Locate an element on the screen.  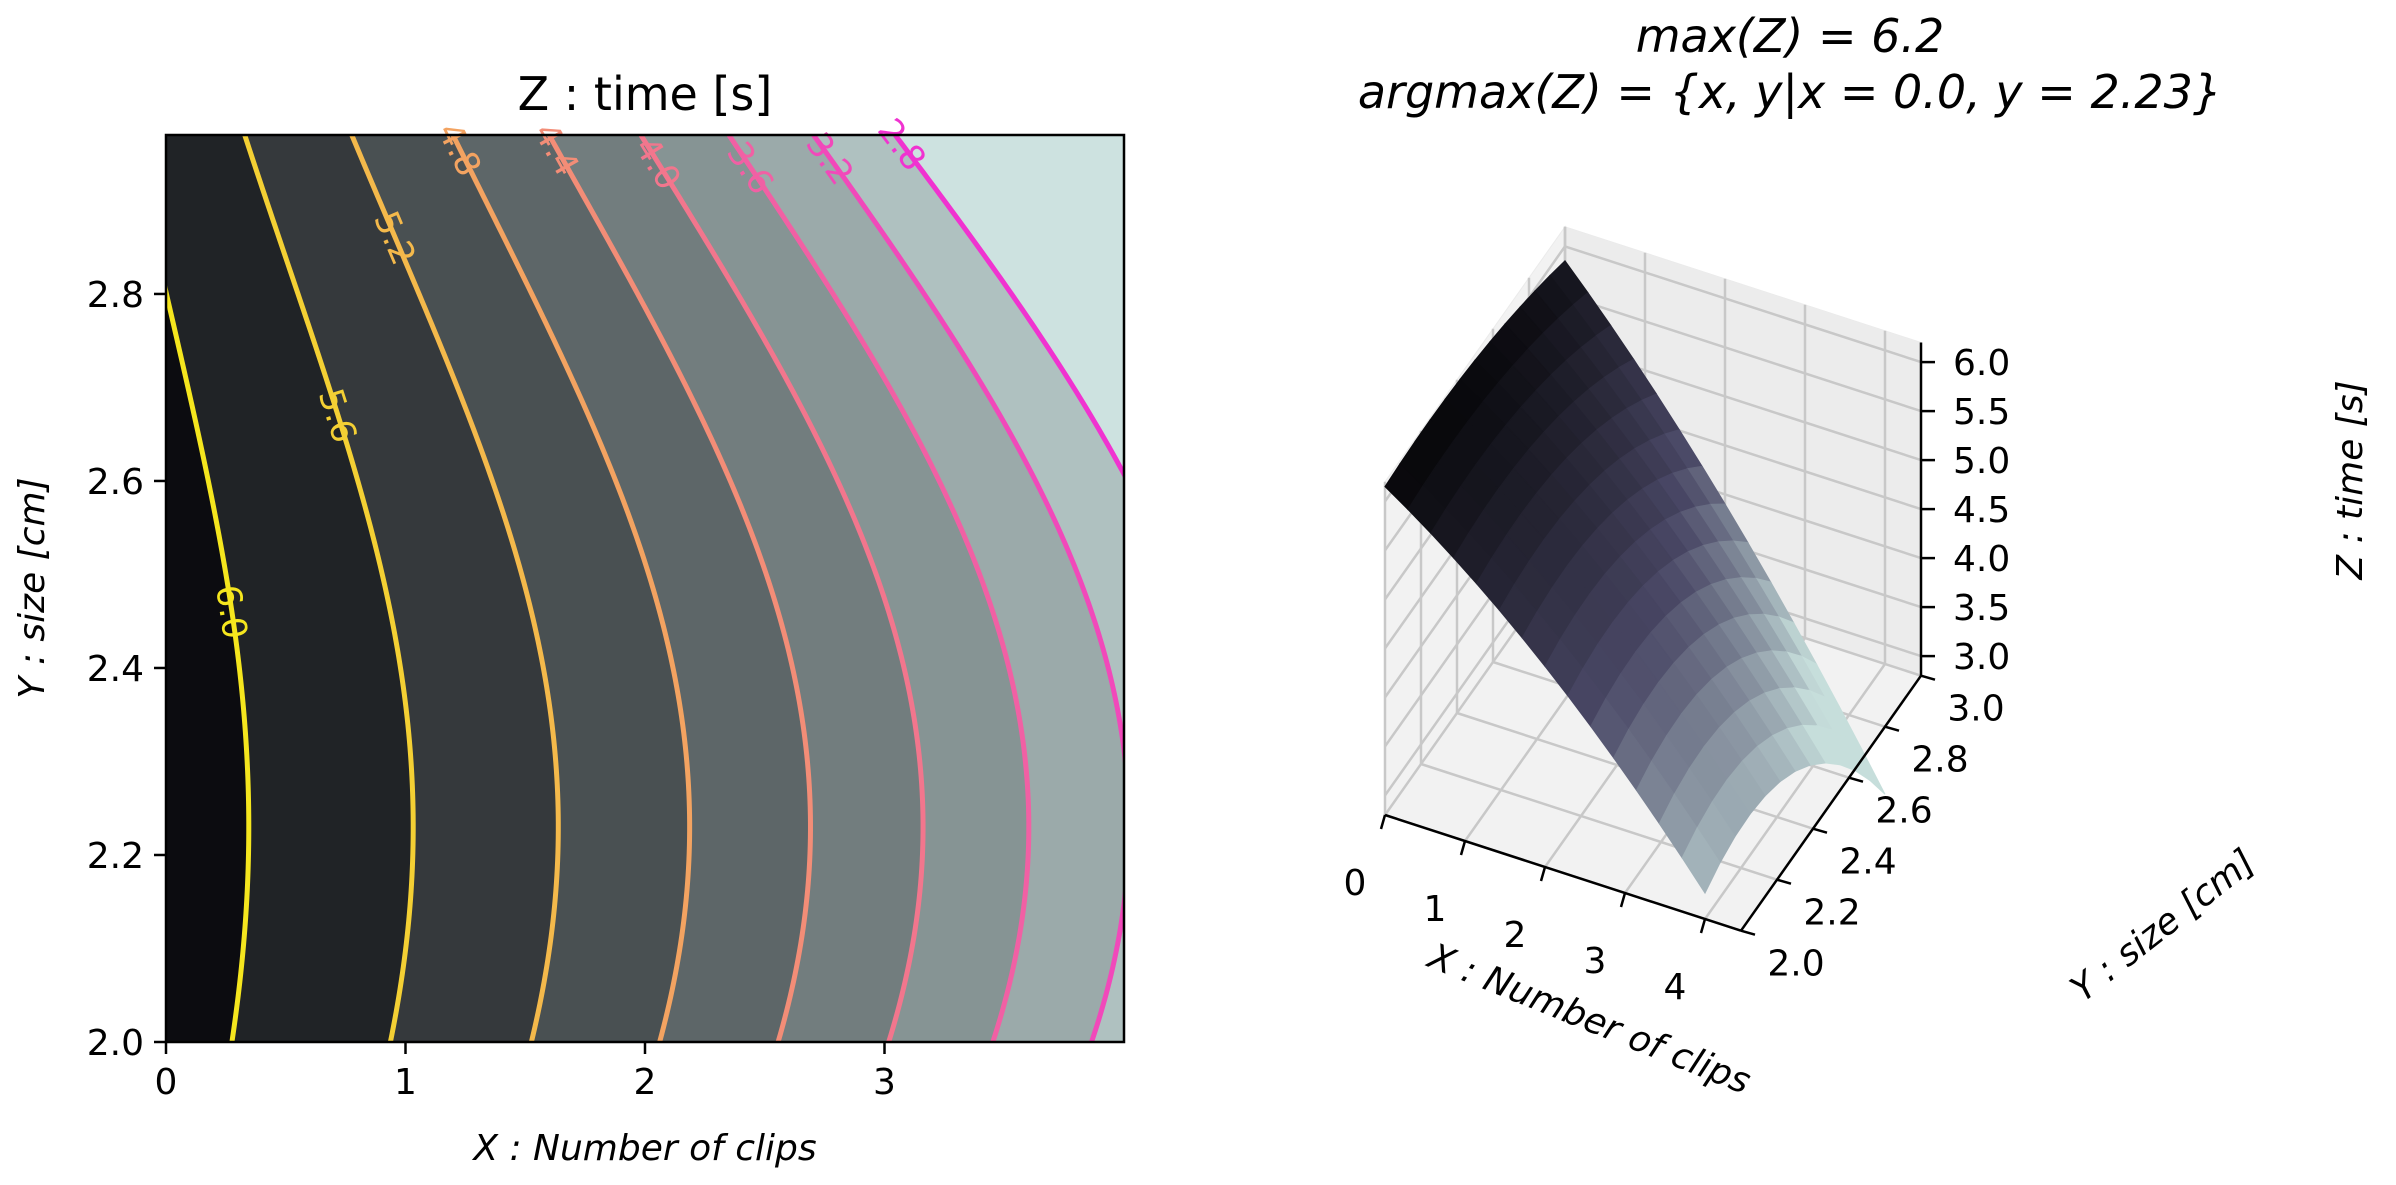
surface-z-tick-label: 5.0 is located at coordinates (1981, 461).